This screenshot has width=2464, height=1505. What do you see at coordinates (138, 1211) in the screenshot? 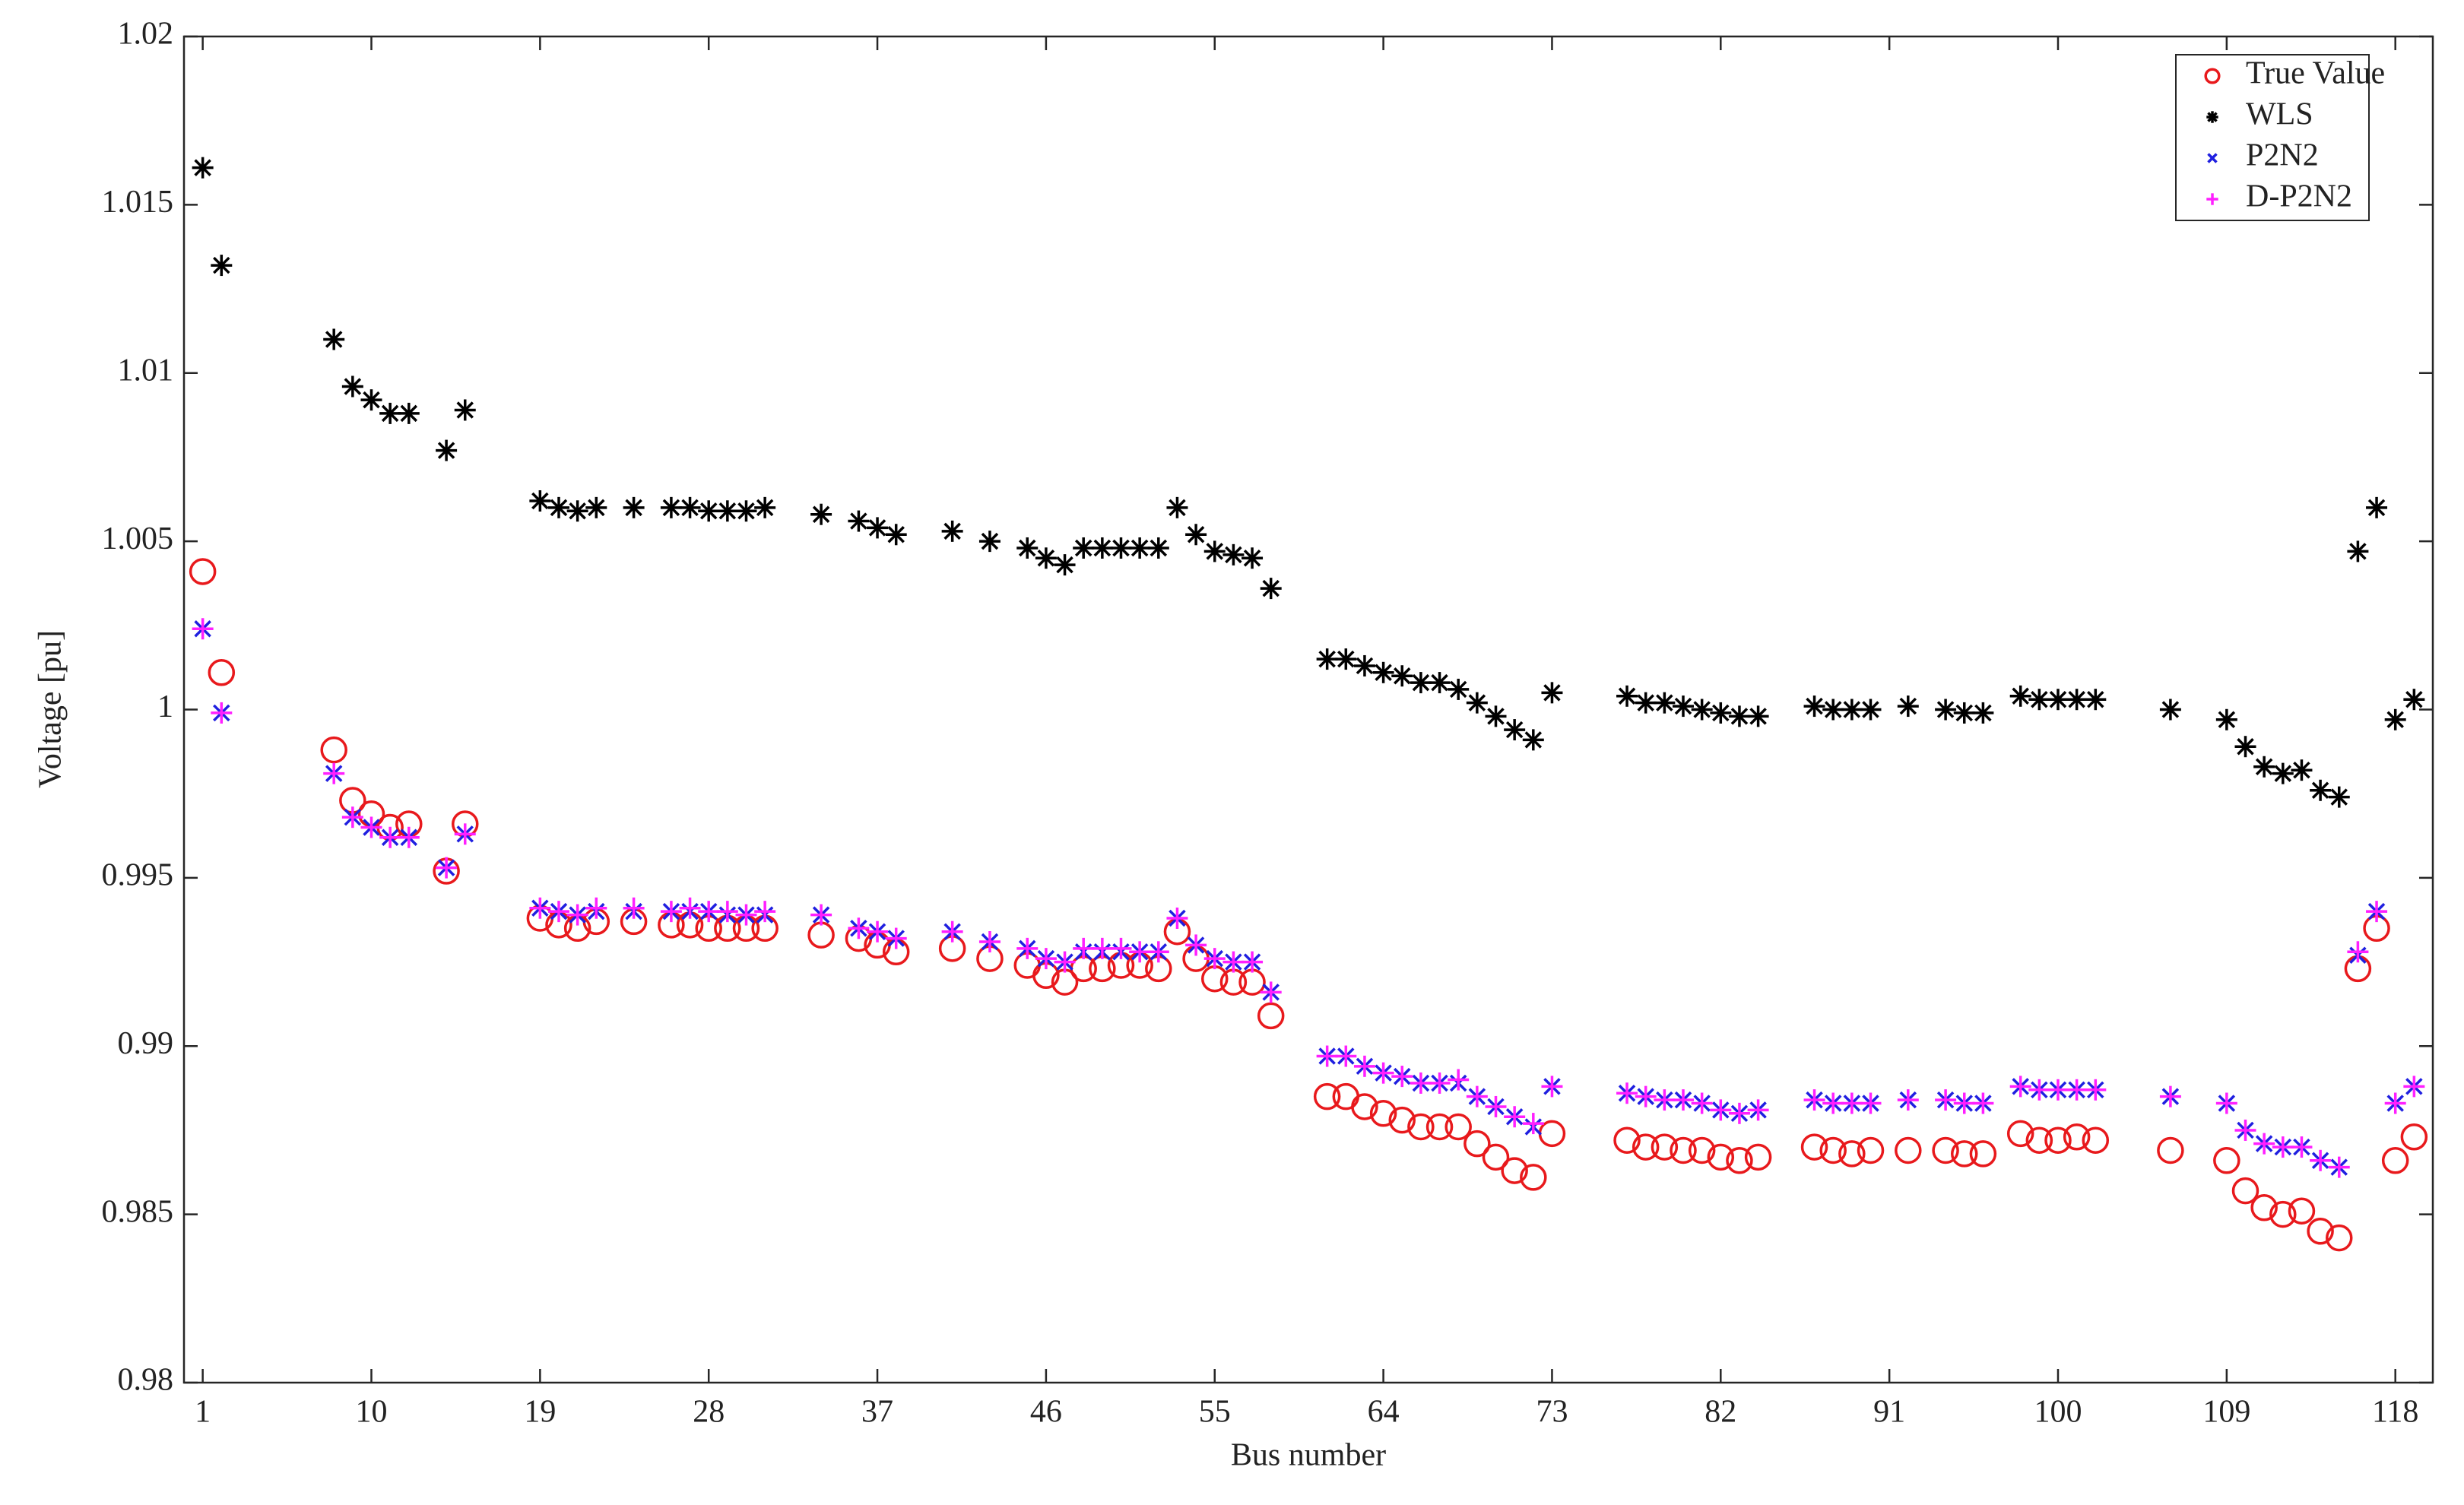
I see `y-tick-label: 0.985` at bounding box center [138, 1211].